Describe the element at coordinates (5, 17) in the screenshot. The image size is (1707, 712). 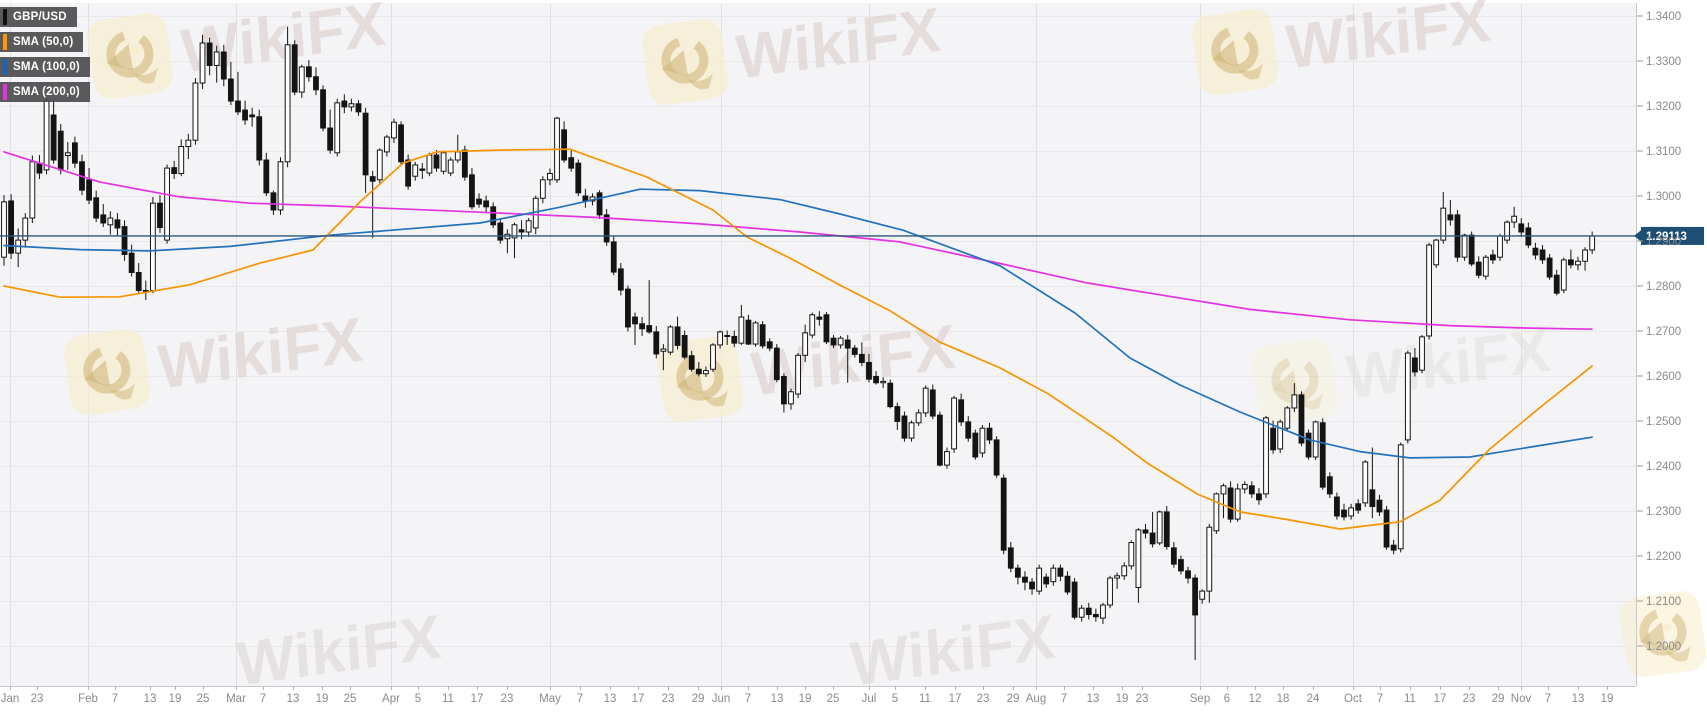
I see `symbol-color-swatch` at that location.